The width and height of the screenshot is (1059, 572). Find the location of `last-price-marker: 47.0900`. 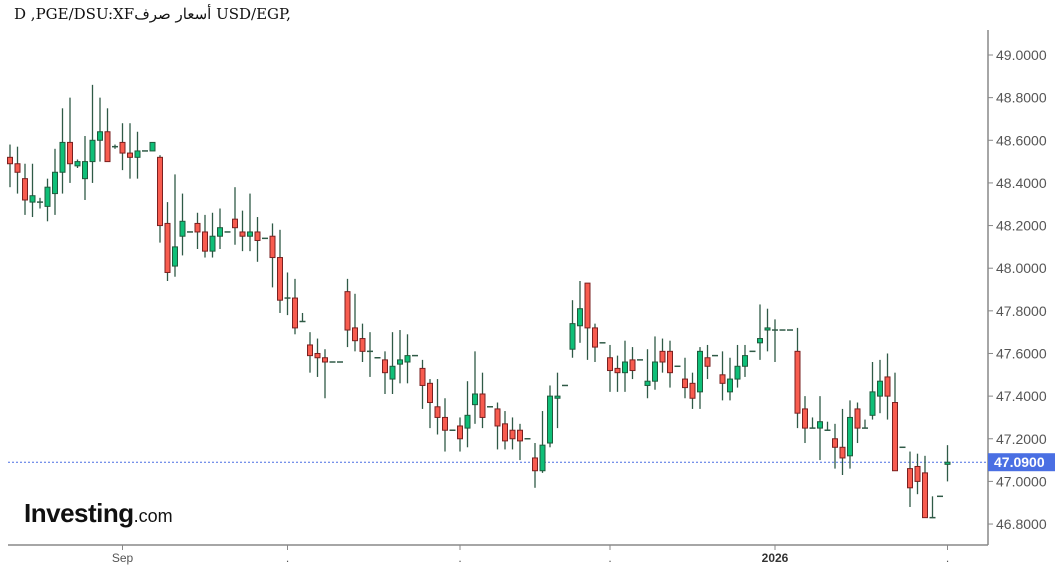

last-price-marker: 47.0900 is located at coordinates (1021, 462).